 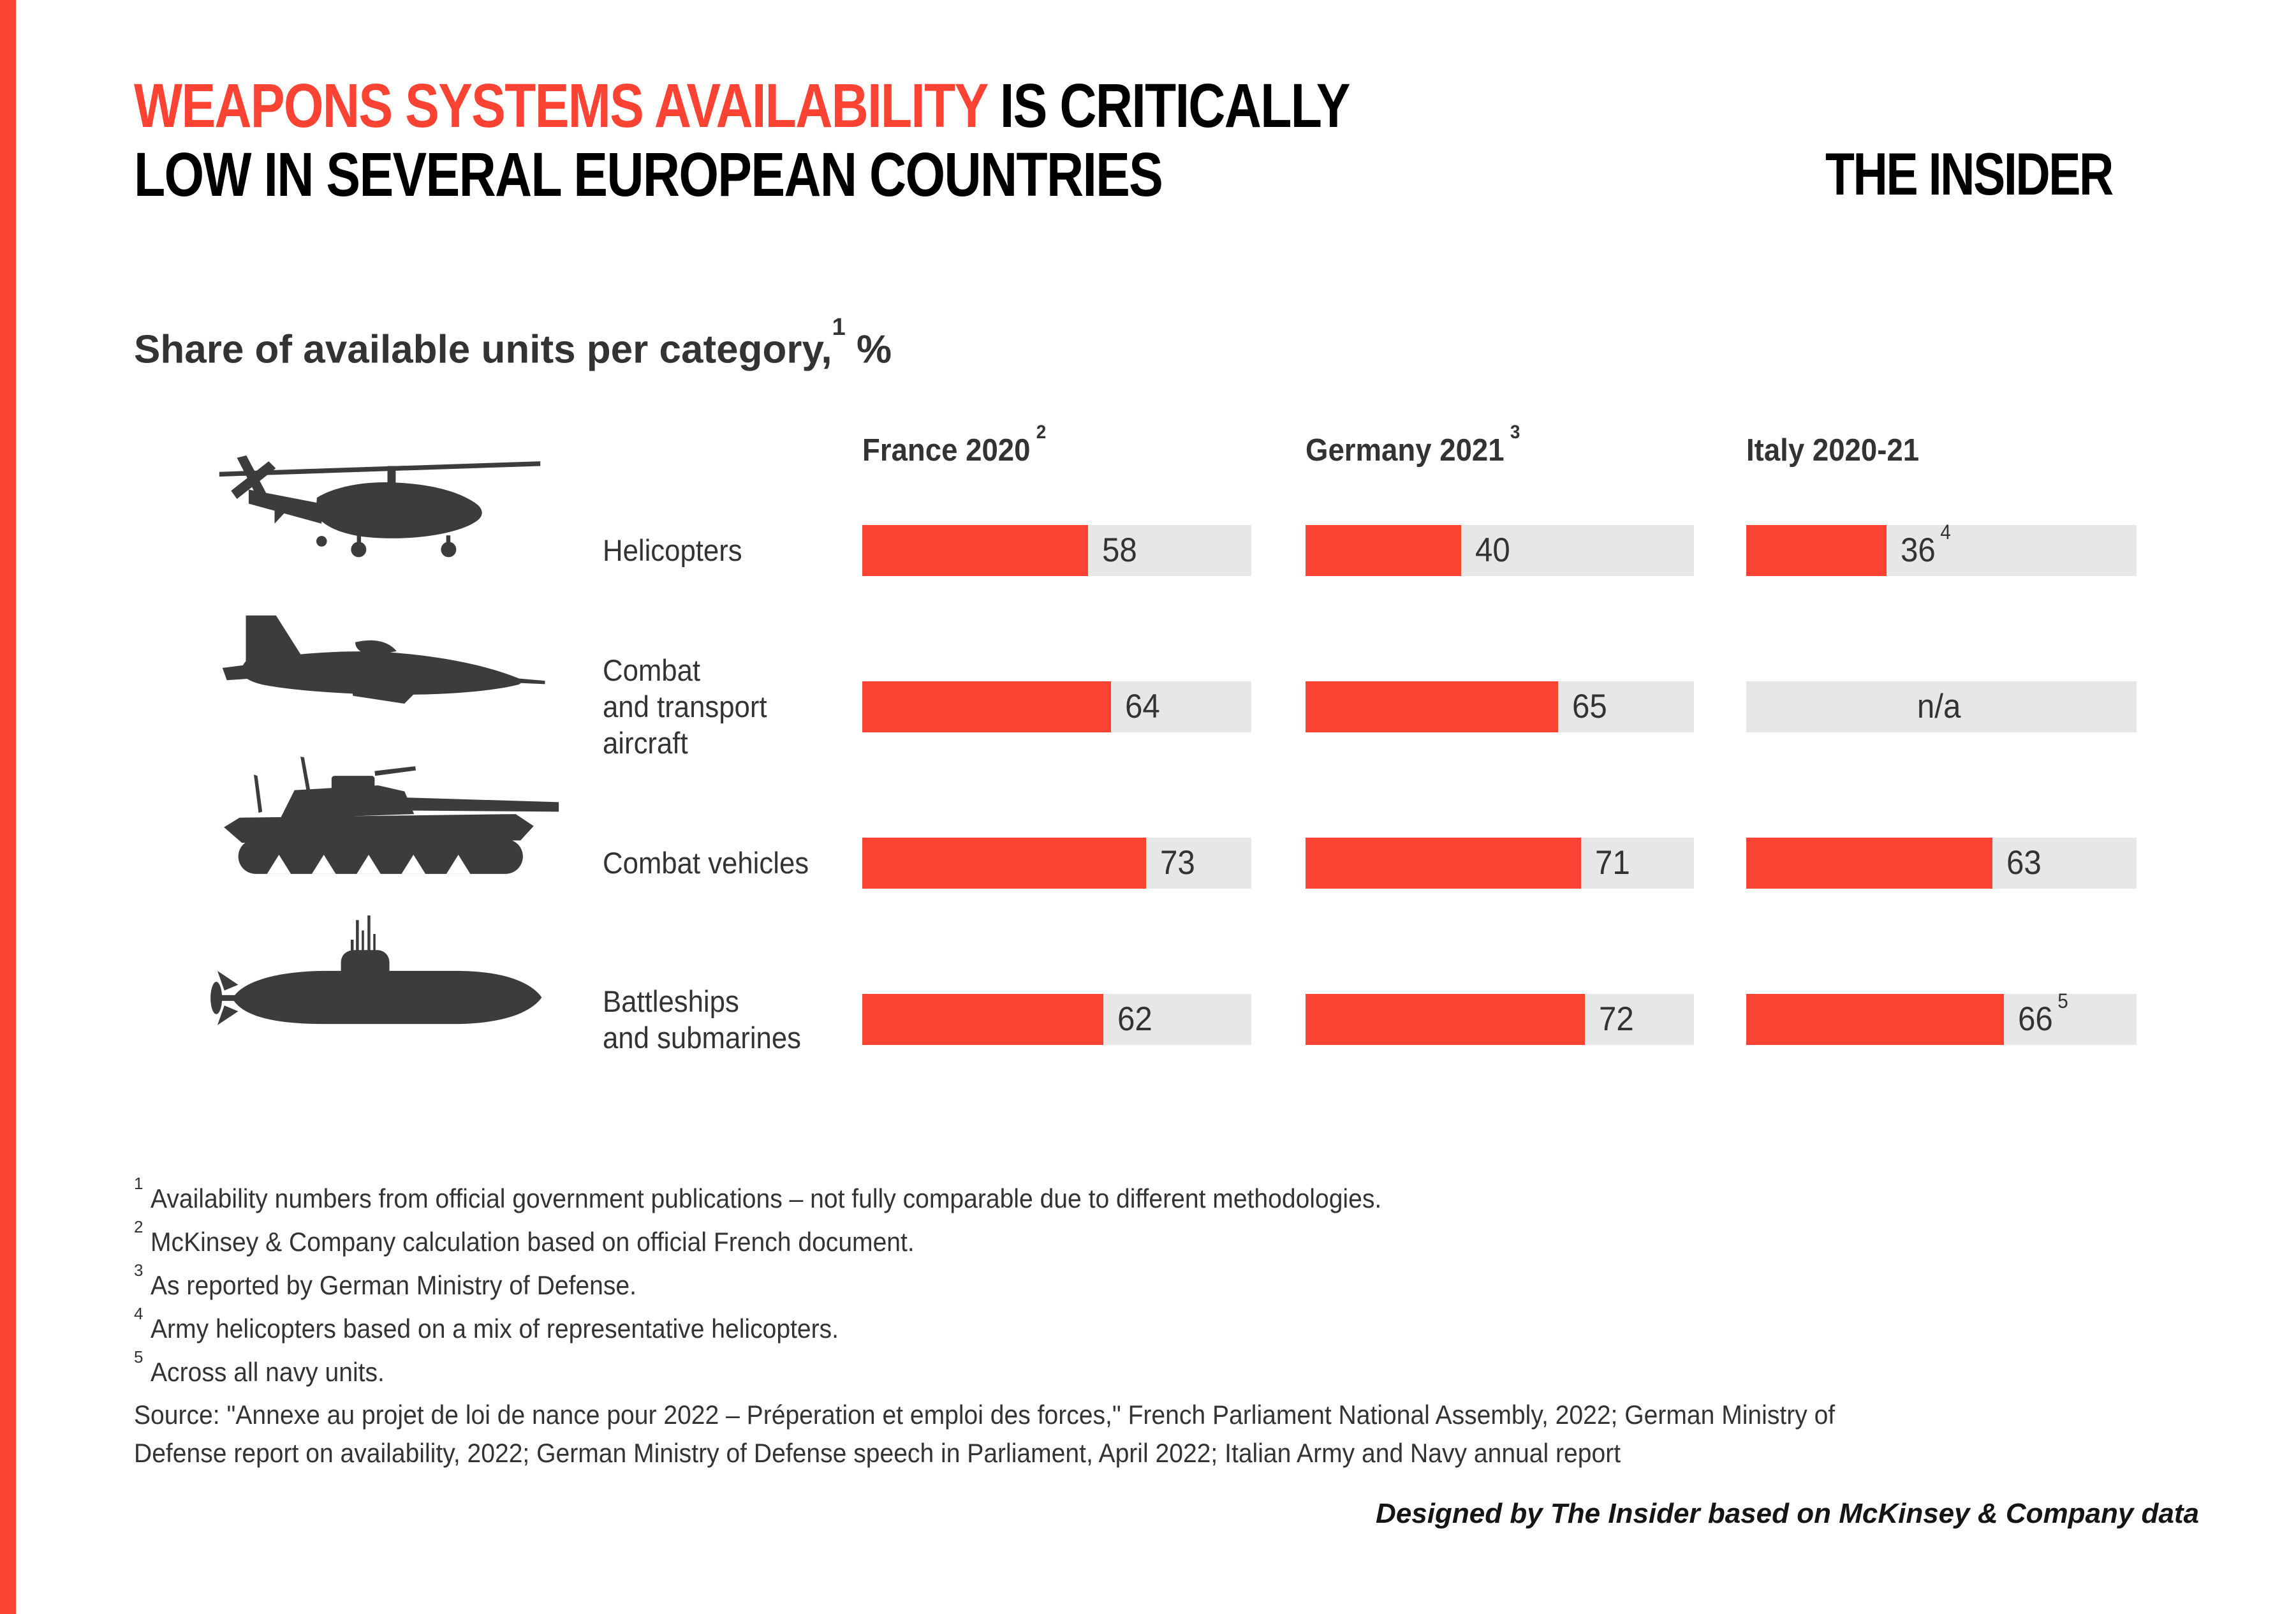 What do you see at coordinates (1178, 863) in the screenshot?
I see `bar-value: 73` at bounding box center [1178, 863].